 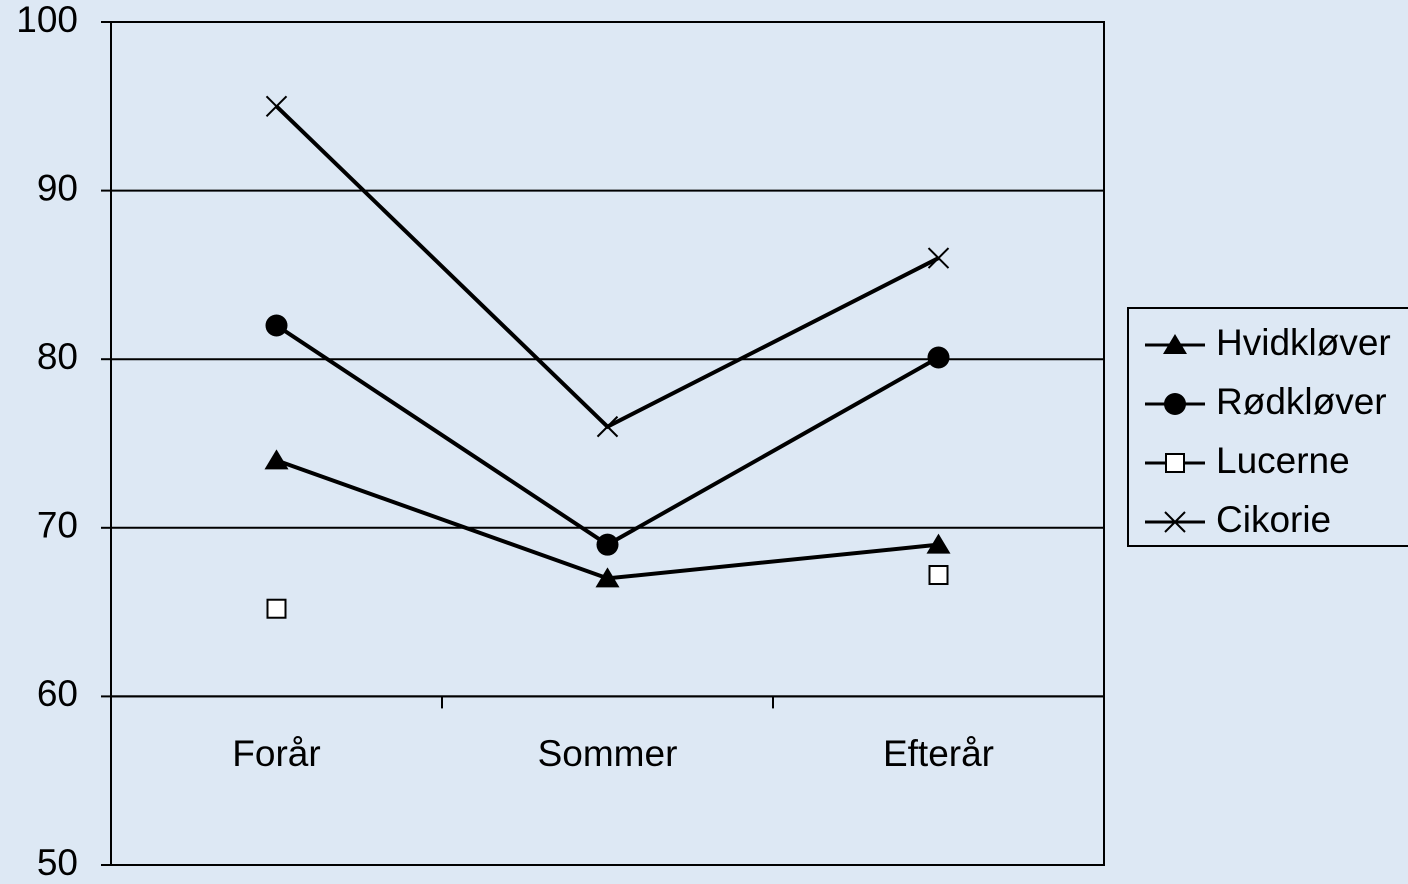 What do you see at coordinates (57, 862) in the screenshot?
I see `y-tick-label: 50` at bounding box center [57, 862].